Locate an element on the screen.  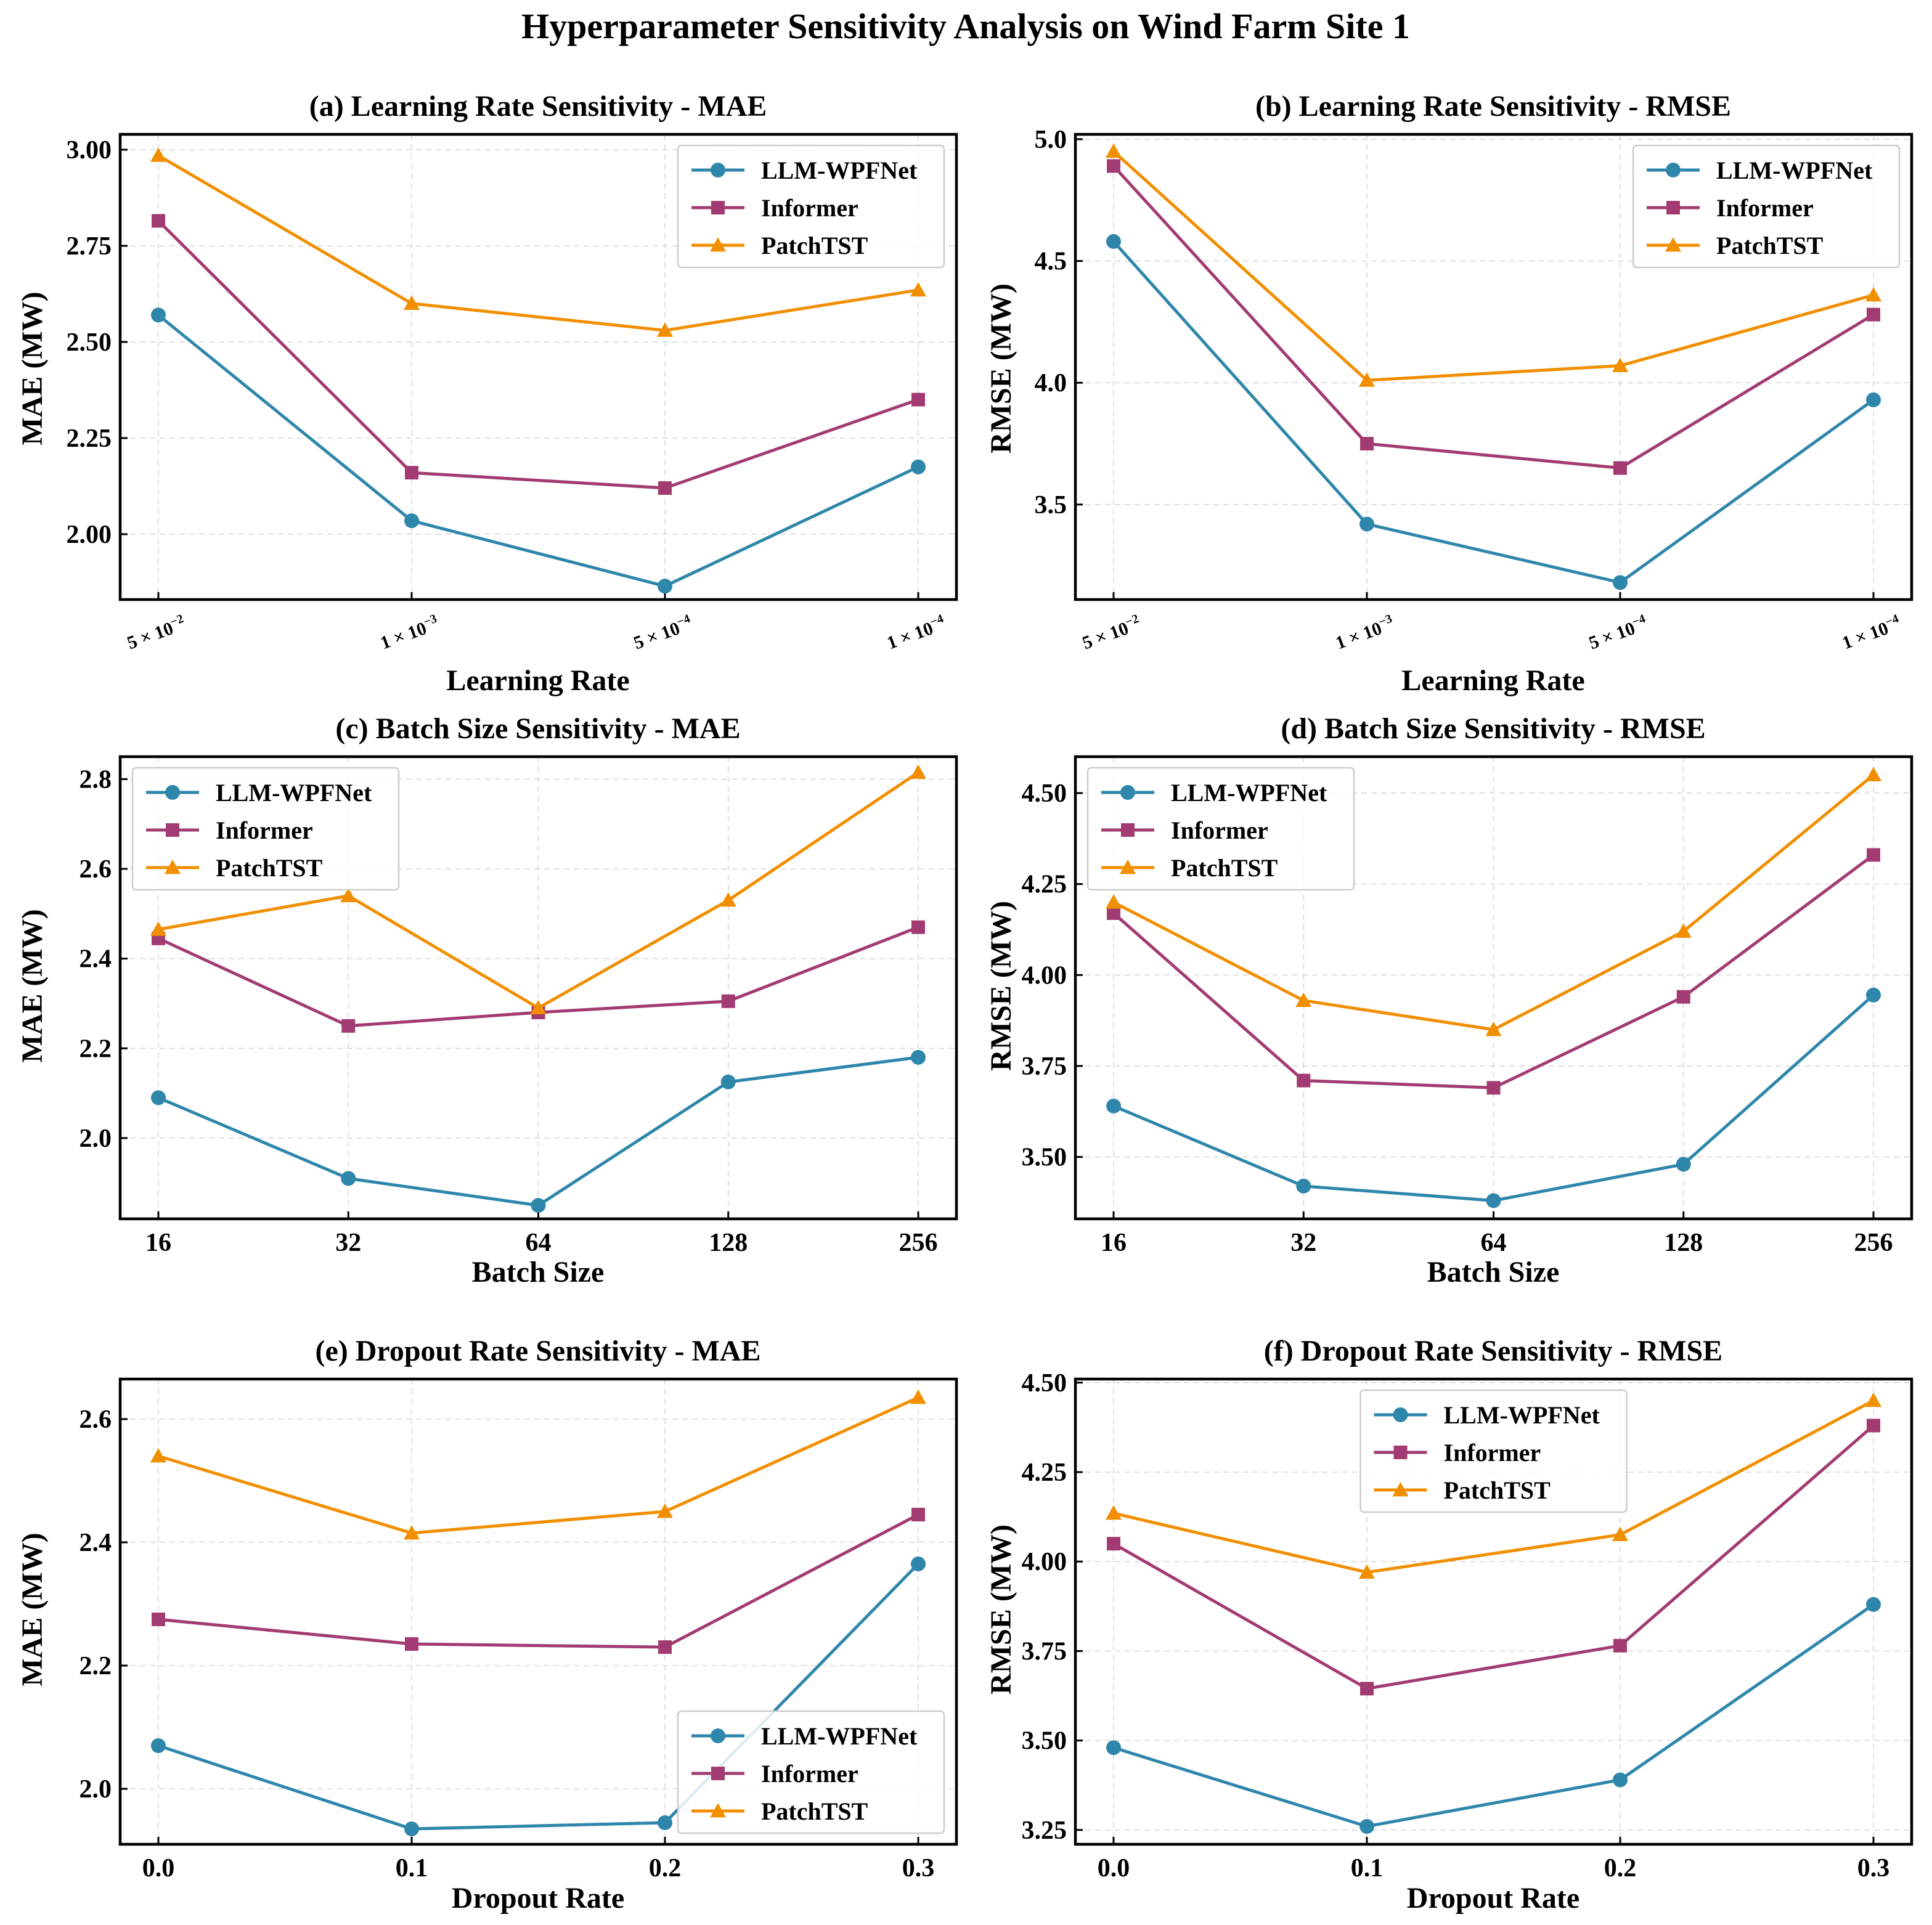
panel-f-frame is located at coordinates (1494, 1611).